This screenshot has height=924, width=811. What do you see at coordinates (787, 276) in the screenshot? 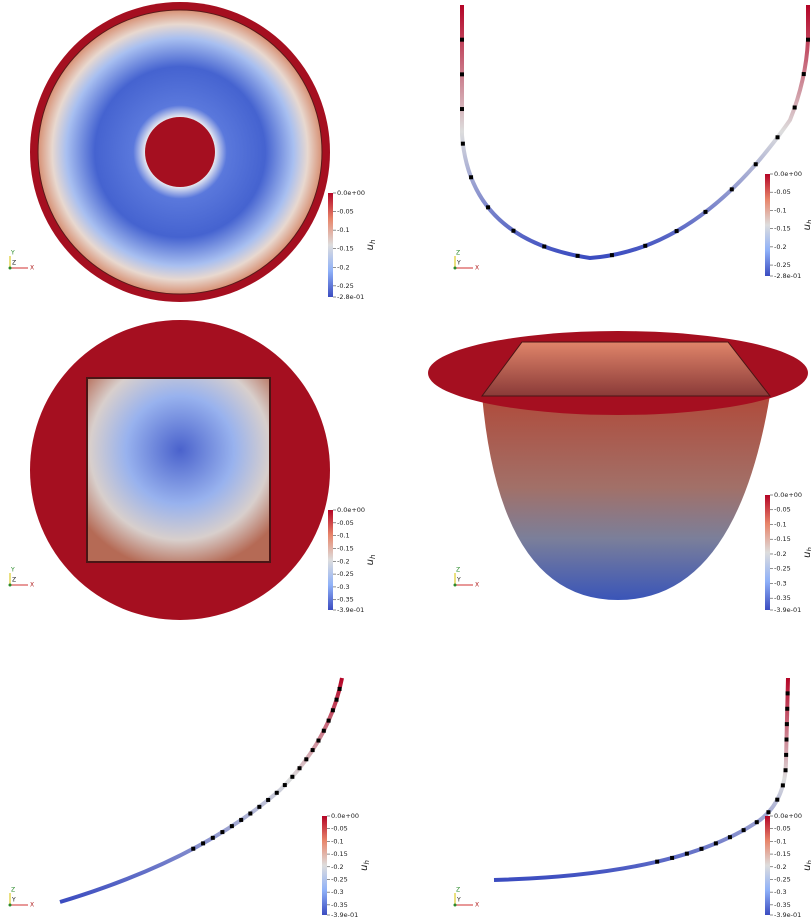
I see `colorbar-label: -2.8e-01` at bounding box center [787, 276].